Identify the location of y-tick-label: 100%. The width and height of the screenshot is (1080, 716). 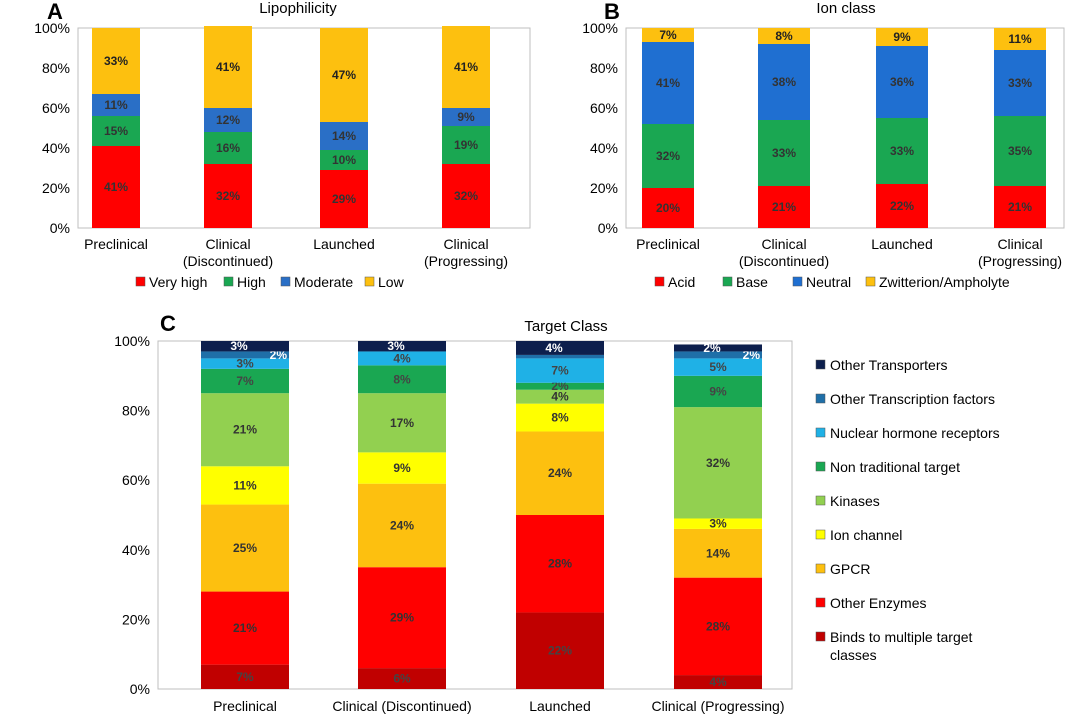
(132, 341).